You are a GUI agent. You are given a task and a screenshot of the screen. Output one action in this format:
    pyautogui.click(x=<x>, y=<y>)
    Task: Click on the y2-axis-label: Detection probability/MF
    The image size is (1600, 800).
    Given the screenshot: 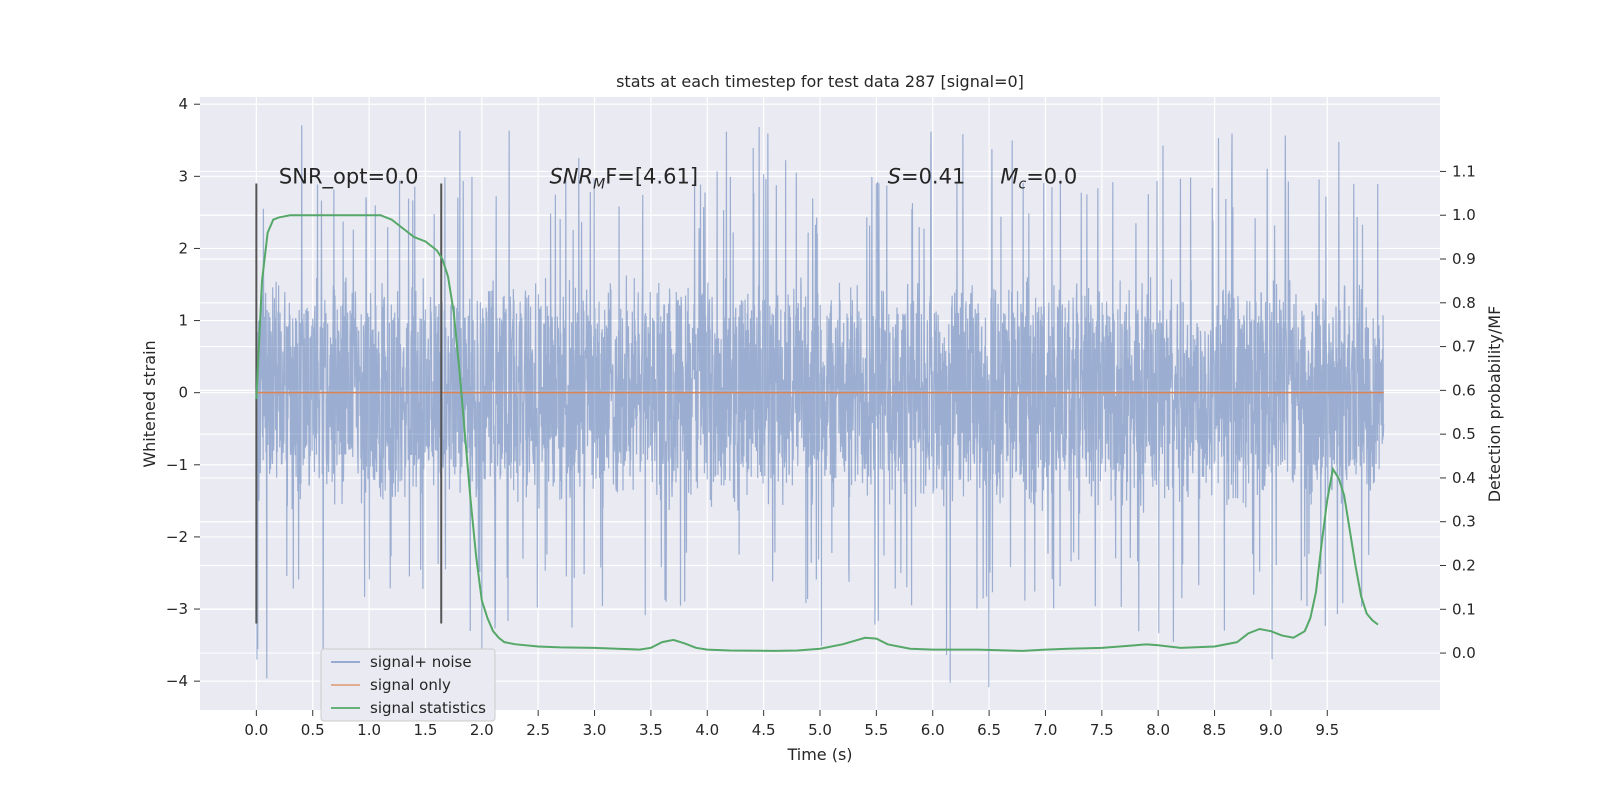 What is the action you would take?
    pyautogui.click(x=1494, y=404)
    